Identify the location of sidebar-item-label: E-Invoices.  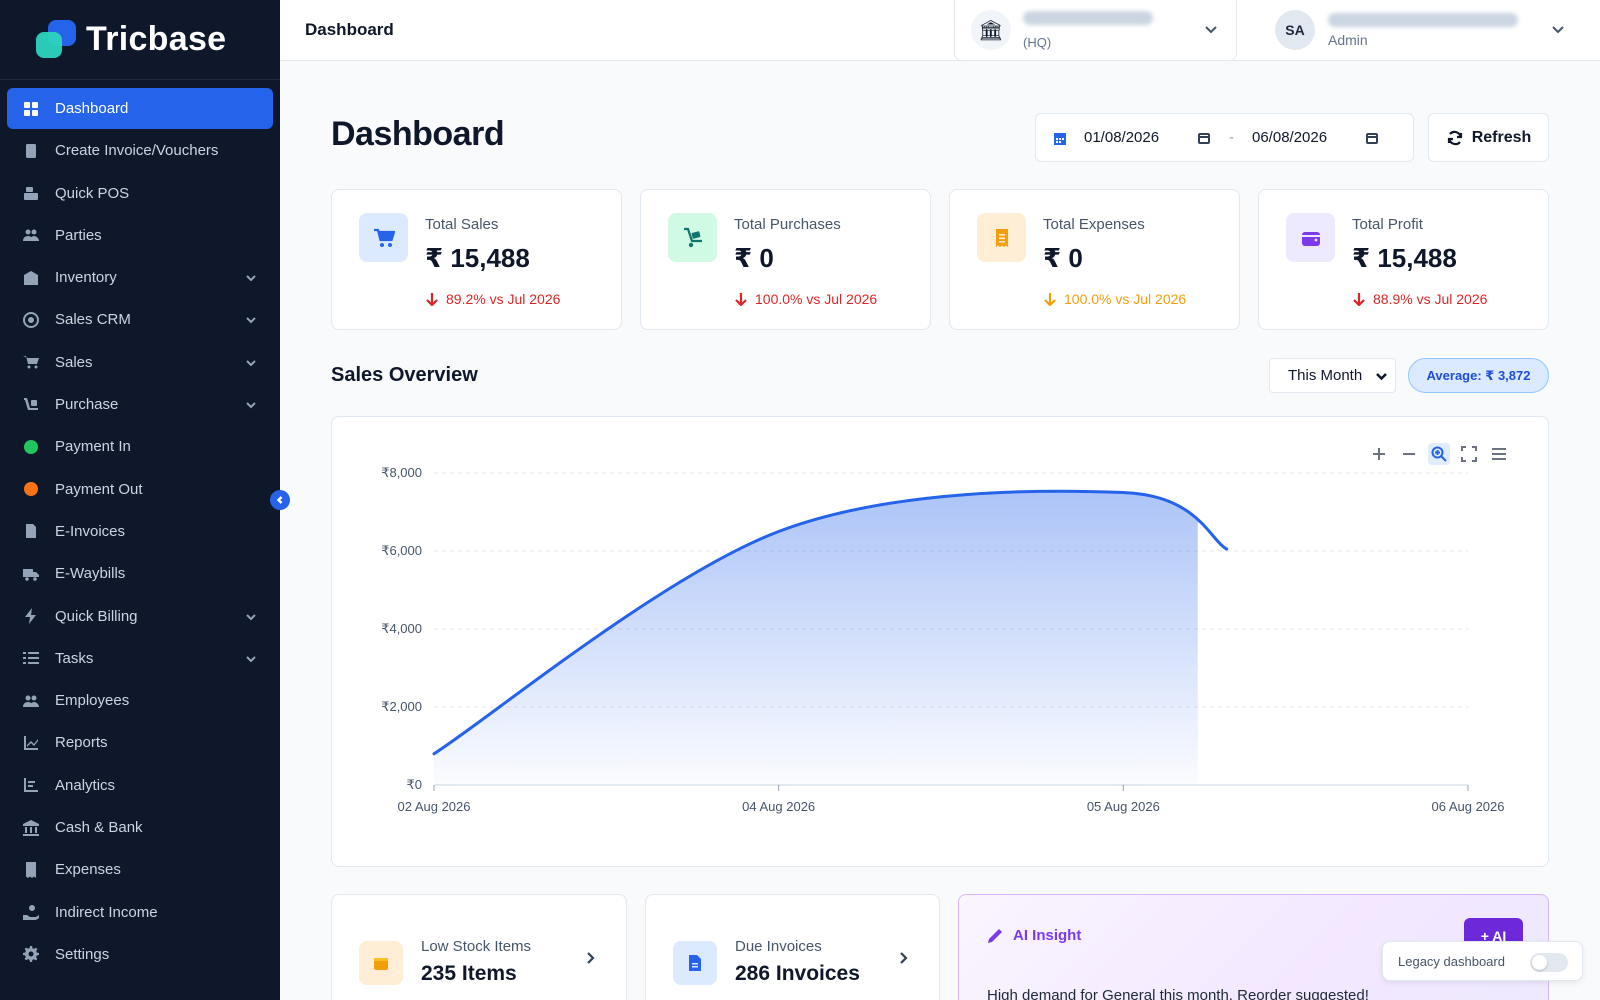
(90, 531).